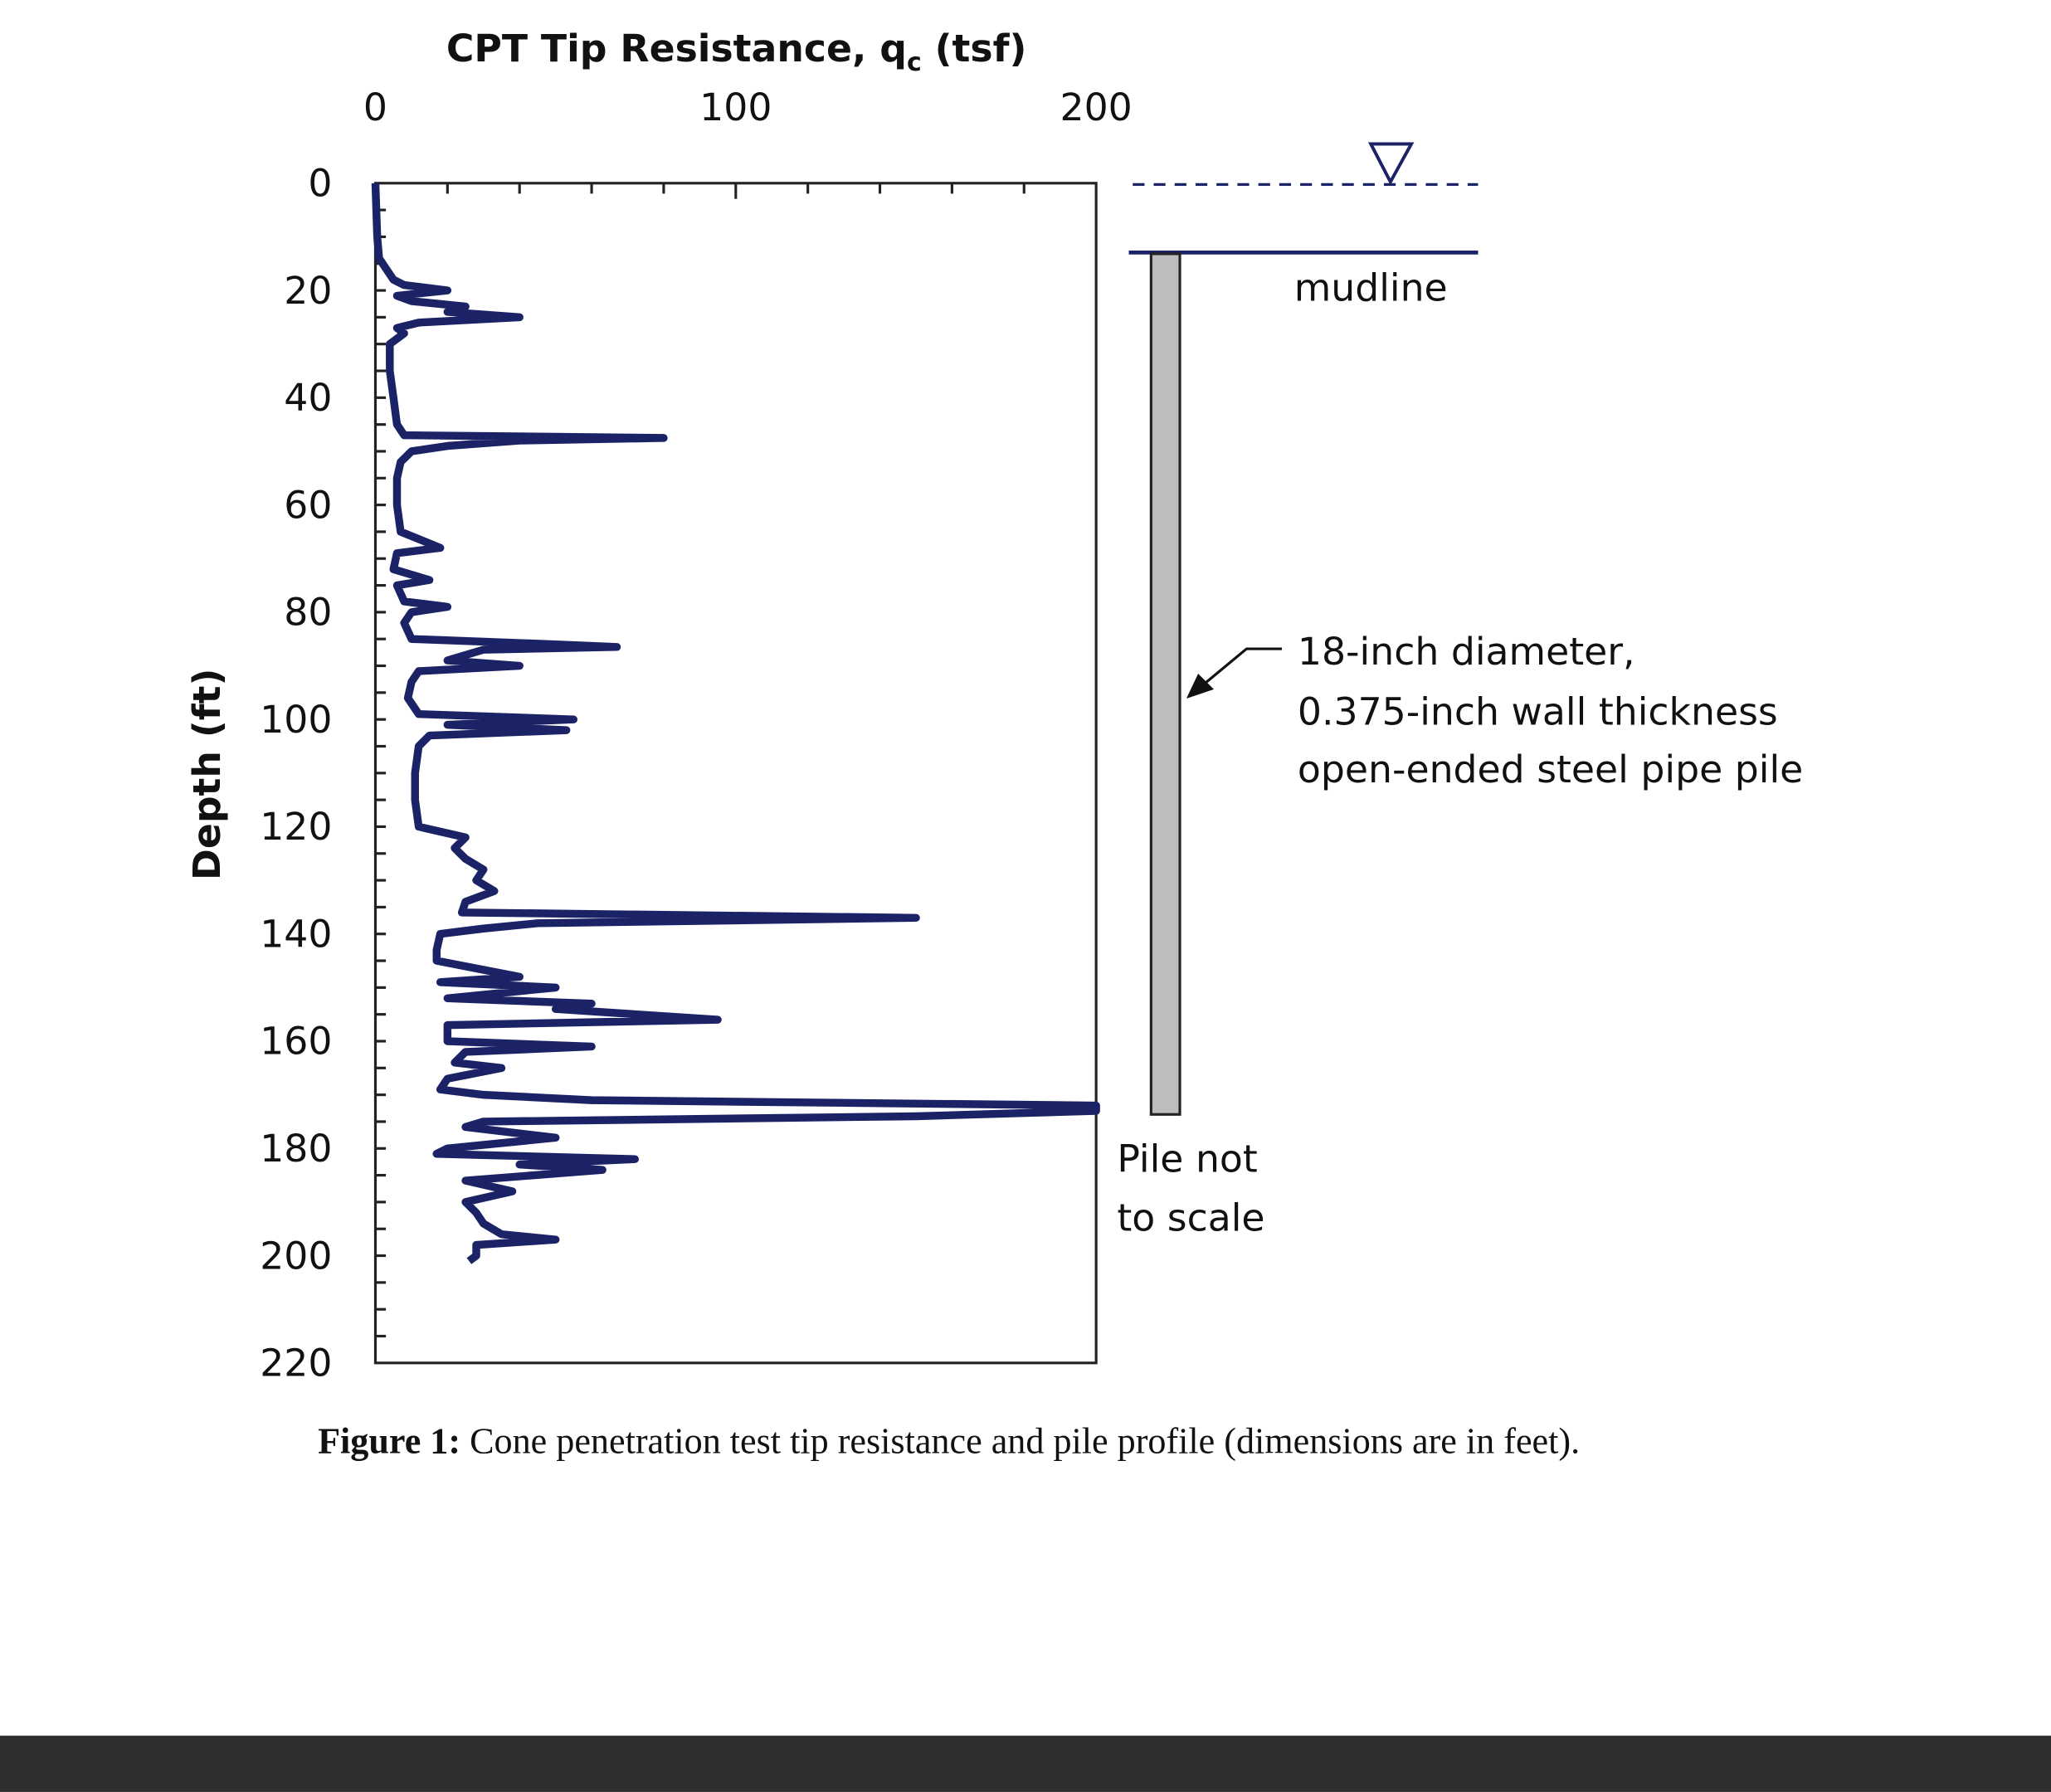 The height and width of the screenshot is (1792, 2051). What do you see at coordinates (308, 291) in the screenshot?
I see `y-tick-label: 20` at bounding box center [308, 291].